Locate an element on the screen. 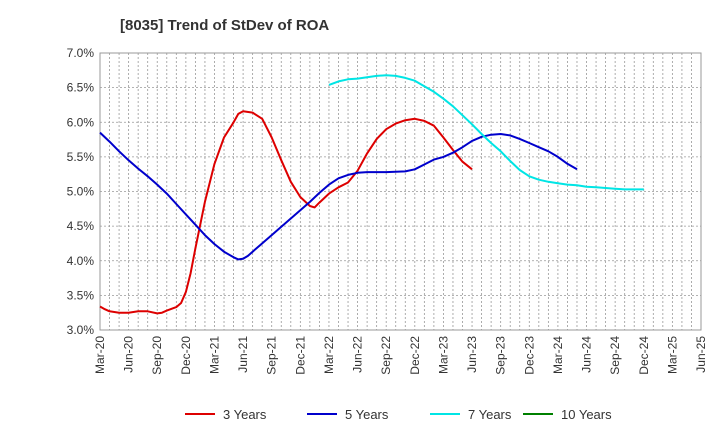 The width and height of the screenshot is (720, 440). x-tick-label: Jun-23 is located at coordinates (472, 354).